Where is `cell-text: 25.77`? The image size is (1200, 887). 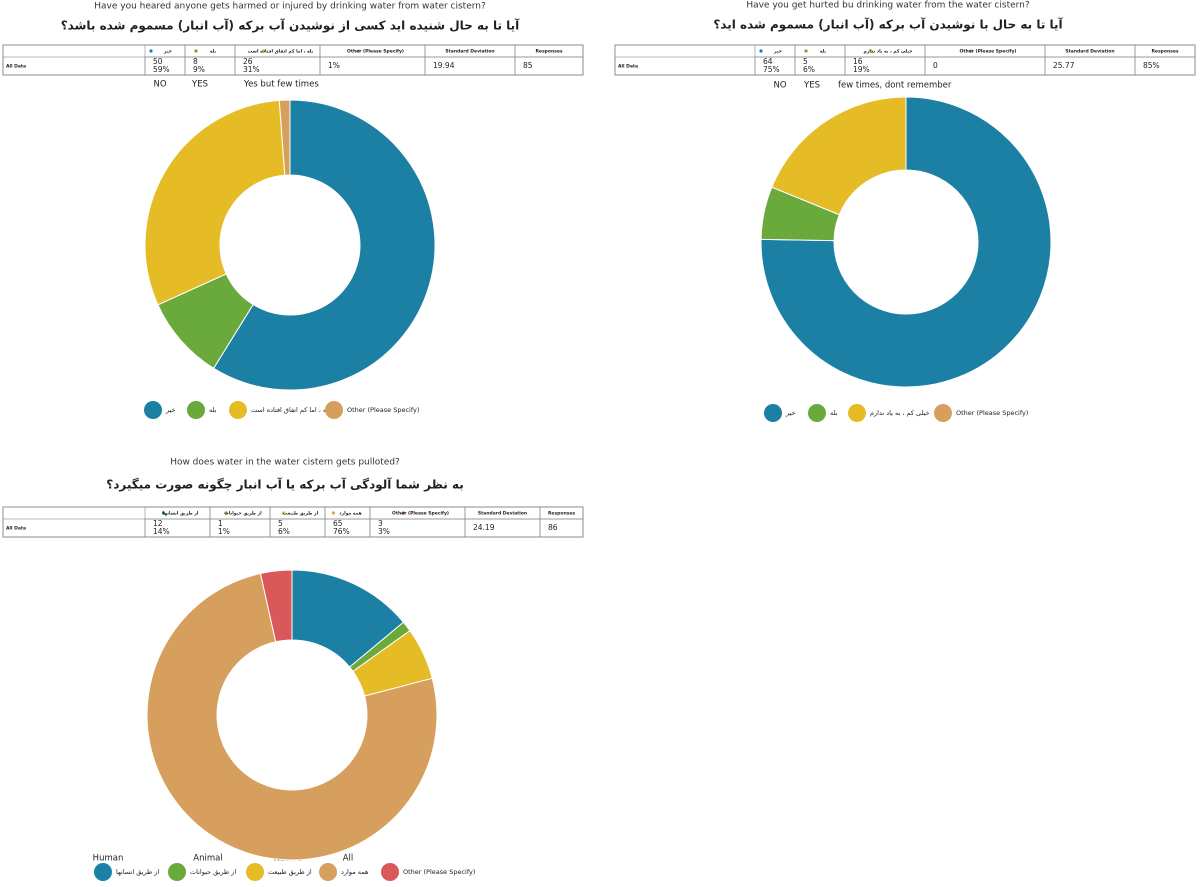
cell-text: 25.77 is located at coordinates (1064, 65).